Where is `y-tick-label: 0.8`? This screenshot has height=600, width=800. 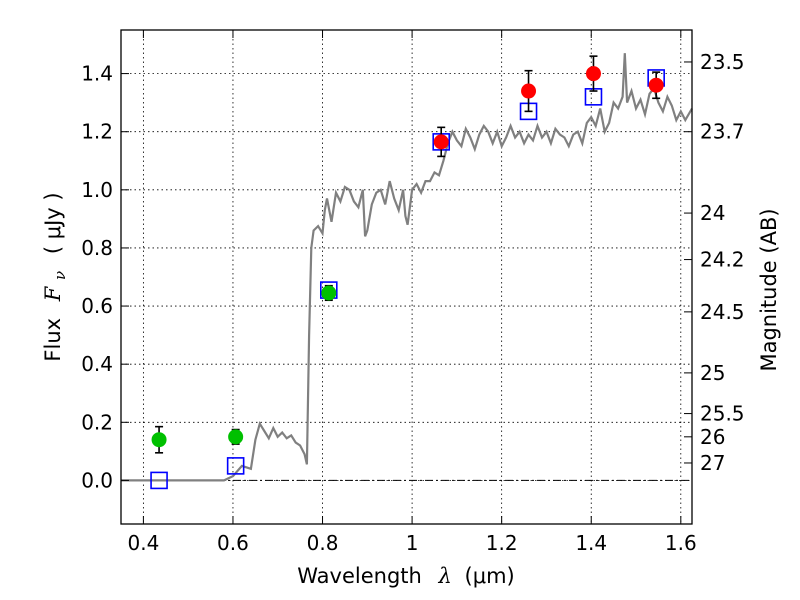 y-tick-label: 0.8 is located at coordinates (97, 248).